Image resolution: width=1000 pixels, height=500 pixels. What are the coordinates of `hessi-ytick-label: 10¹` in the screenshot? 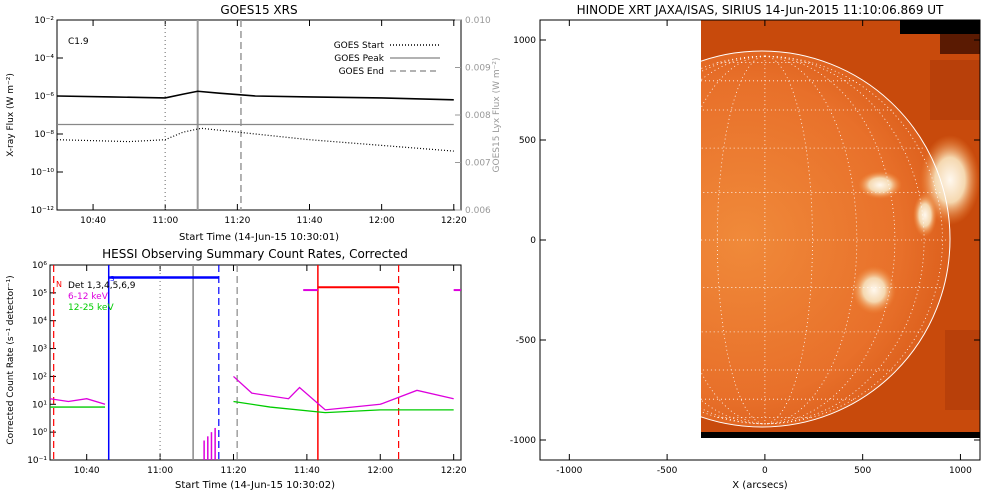 It's located at (39, 405).